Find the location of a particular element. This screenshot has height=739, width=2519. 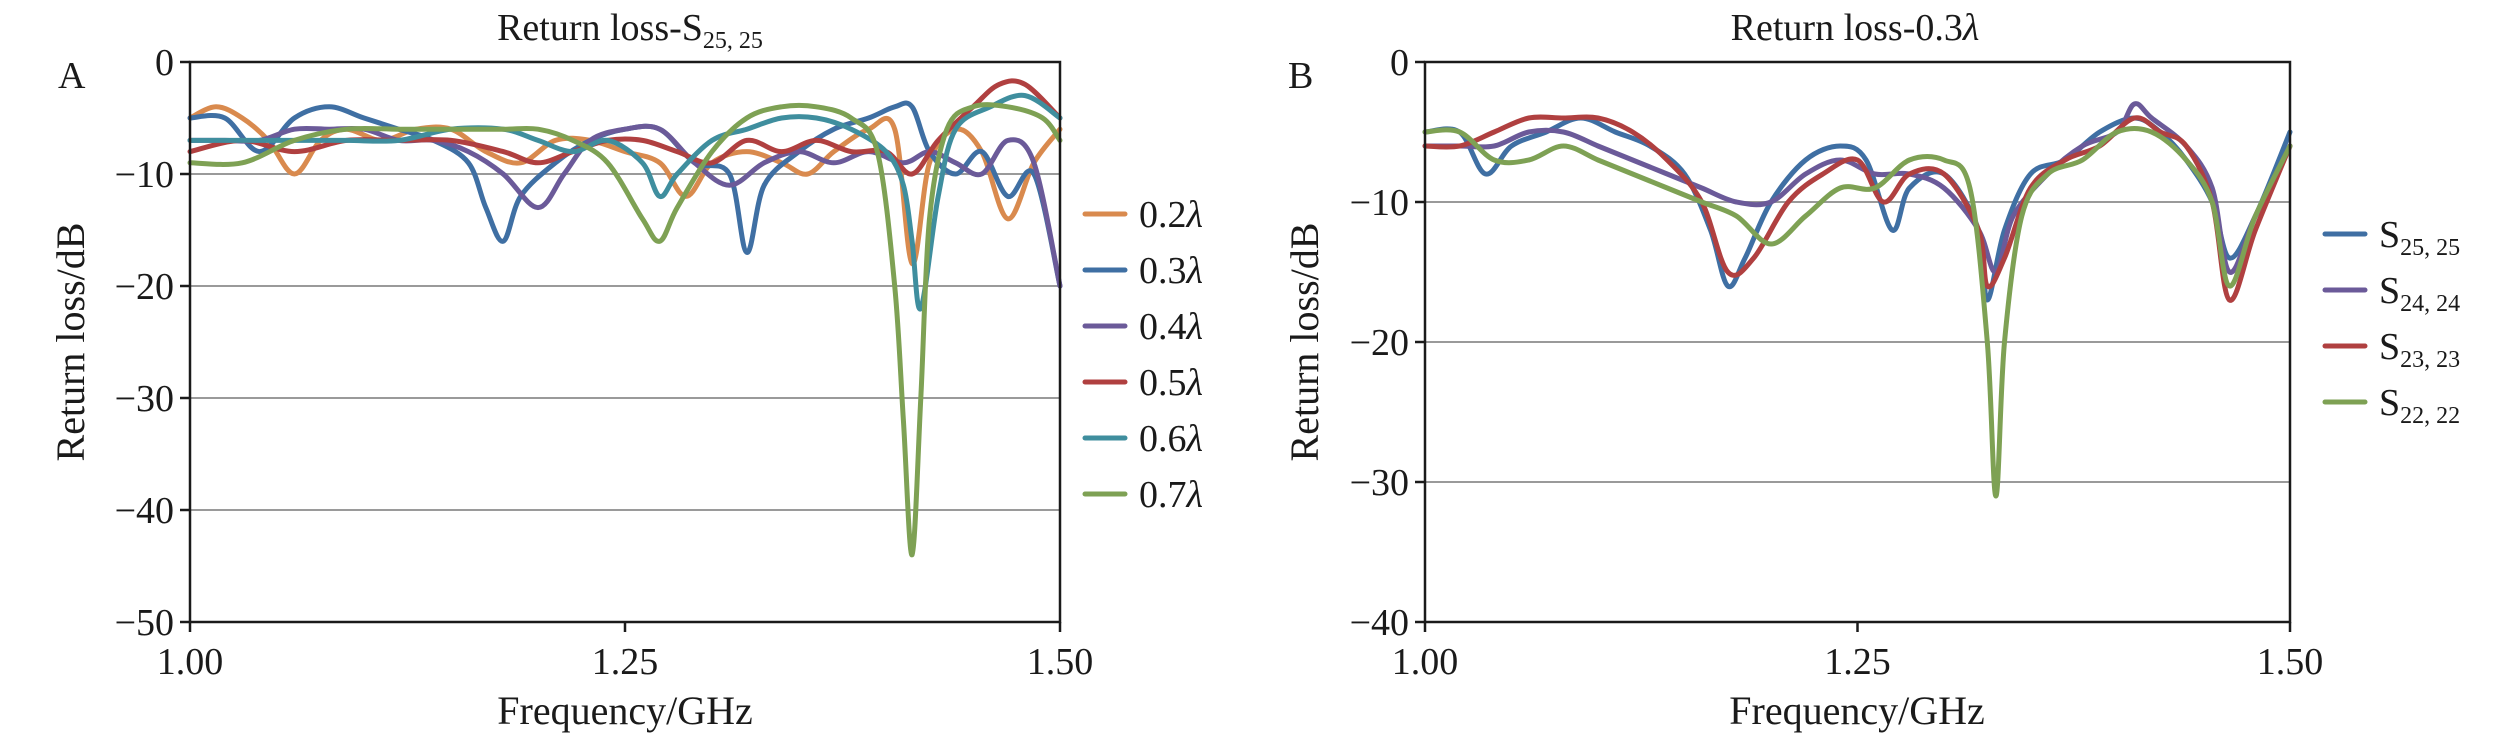

panel-a-legend-label: 0.6λ is located at coordinates (1171, 439).